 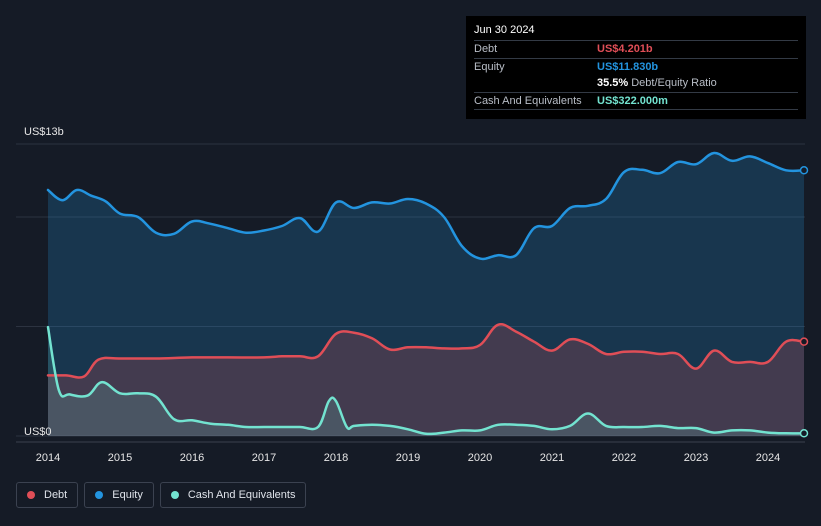 I want to click on x-tick-2016: 2016, so click(x=192, y=458).